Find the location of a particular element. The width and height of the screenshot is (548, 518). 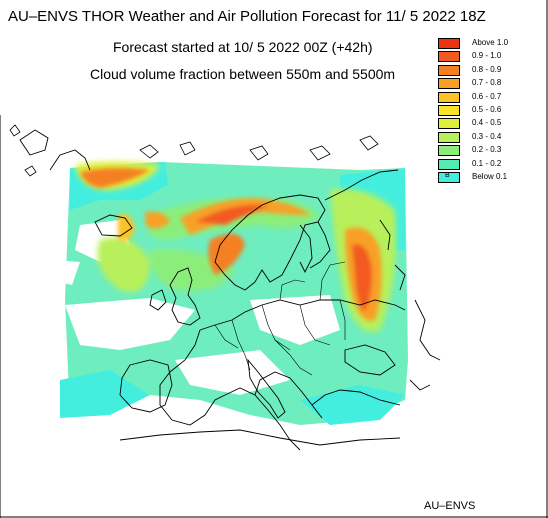

legend-row: 0.2 - 0.3 is located at coordinates (490, 150).